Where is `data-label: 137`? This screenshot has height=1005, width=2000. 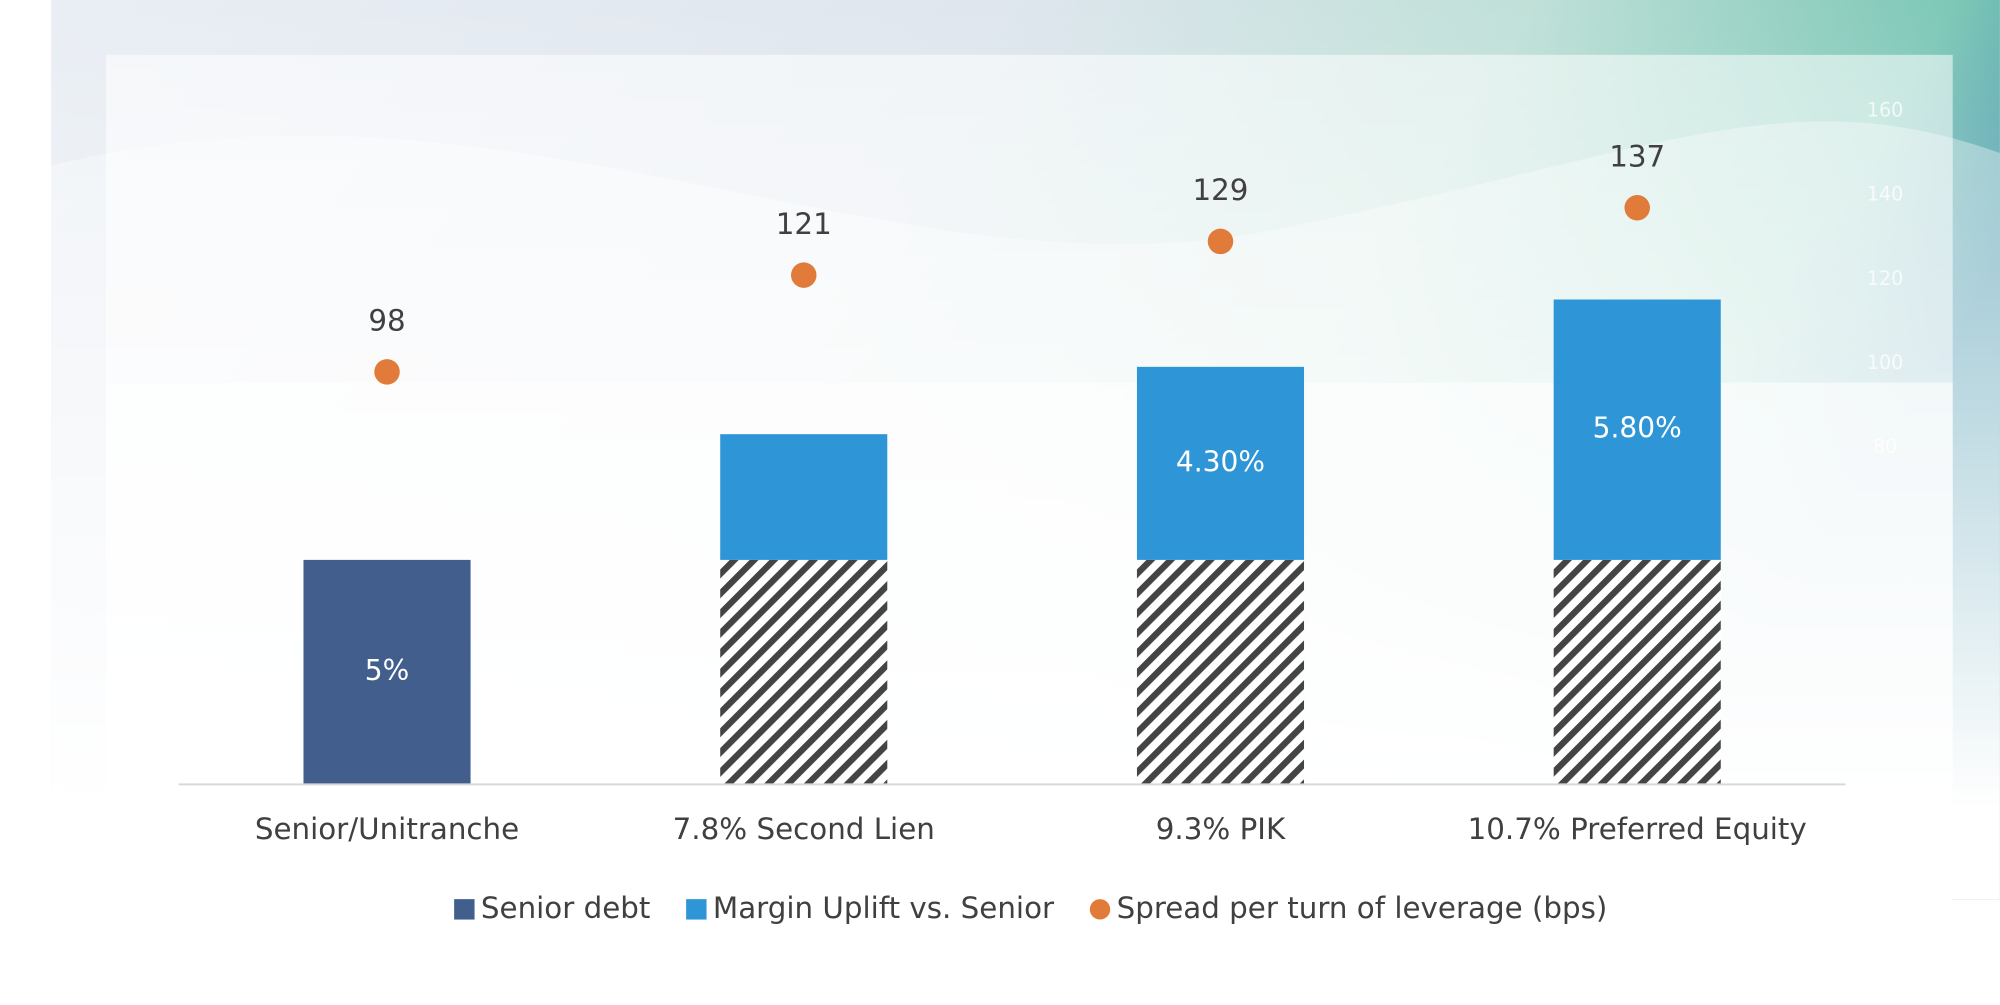 data-label: 137 is located at coordinates (1637, 157).